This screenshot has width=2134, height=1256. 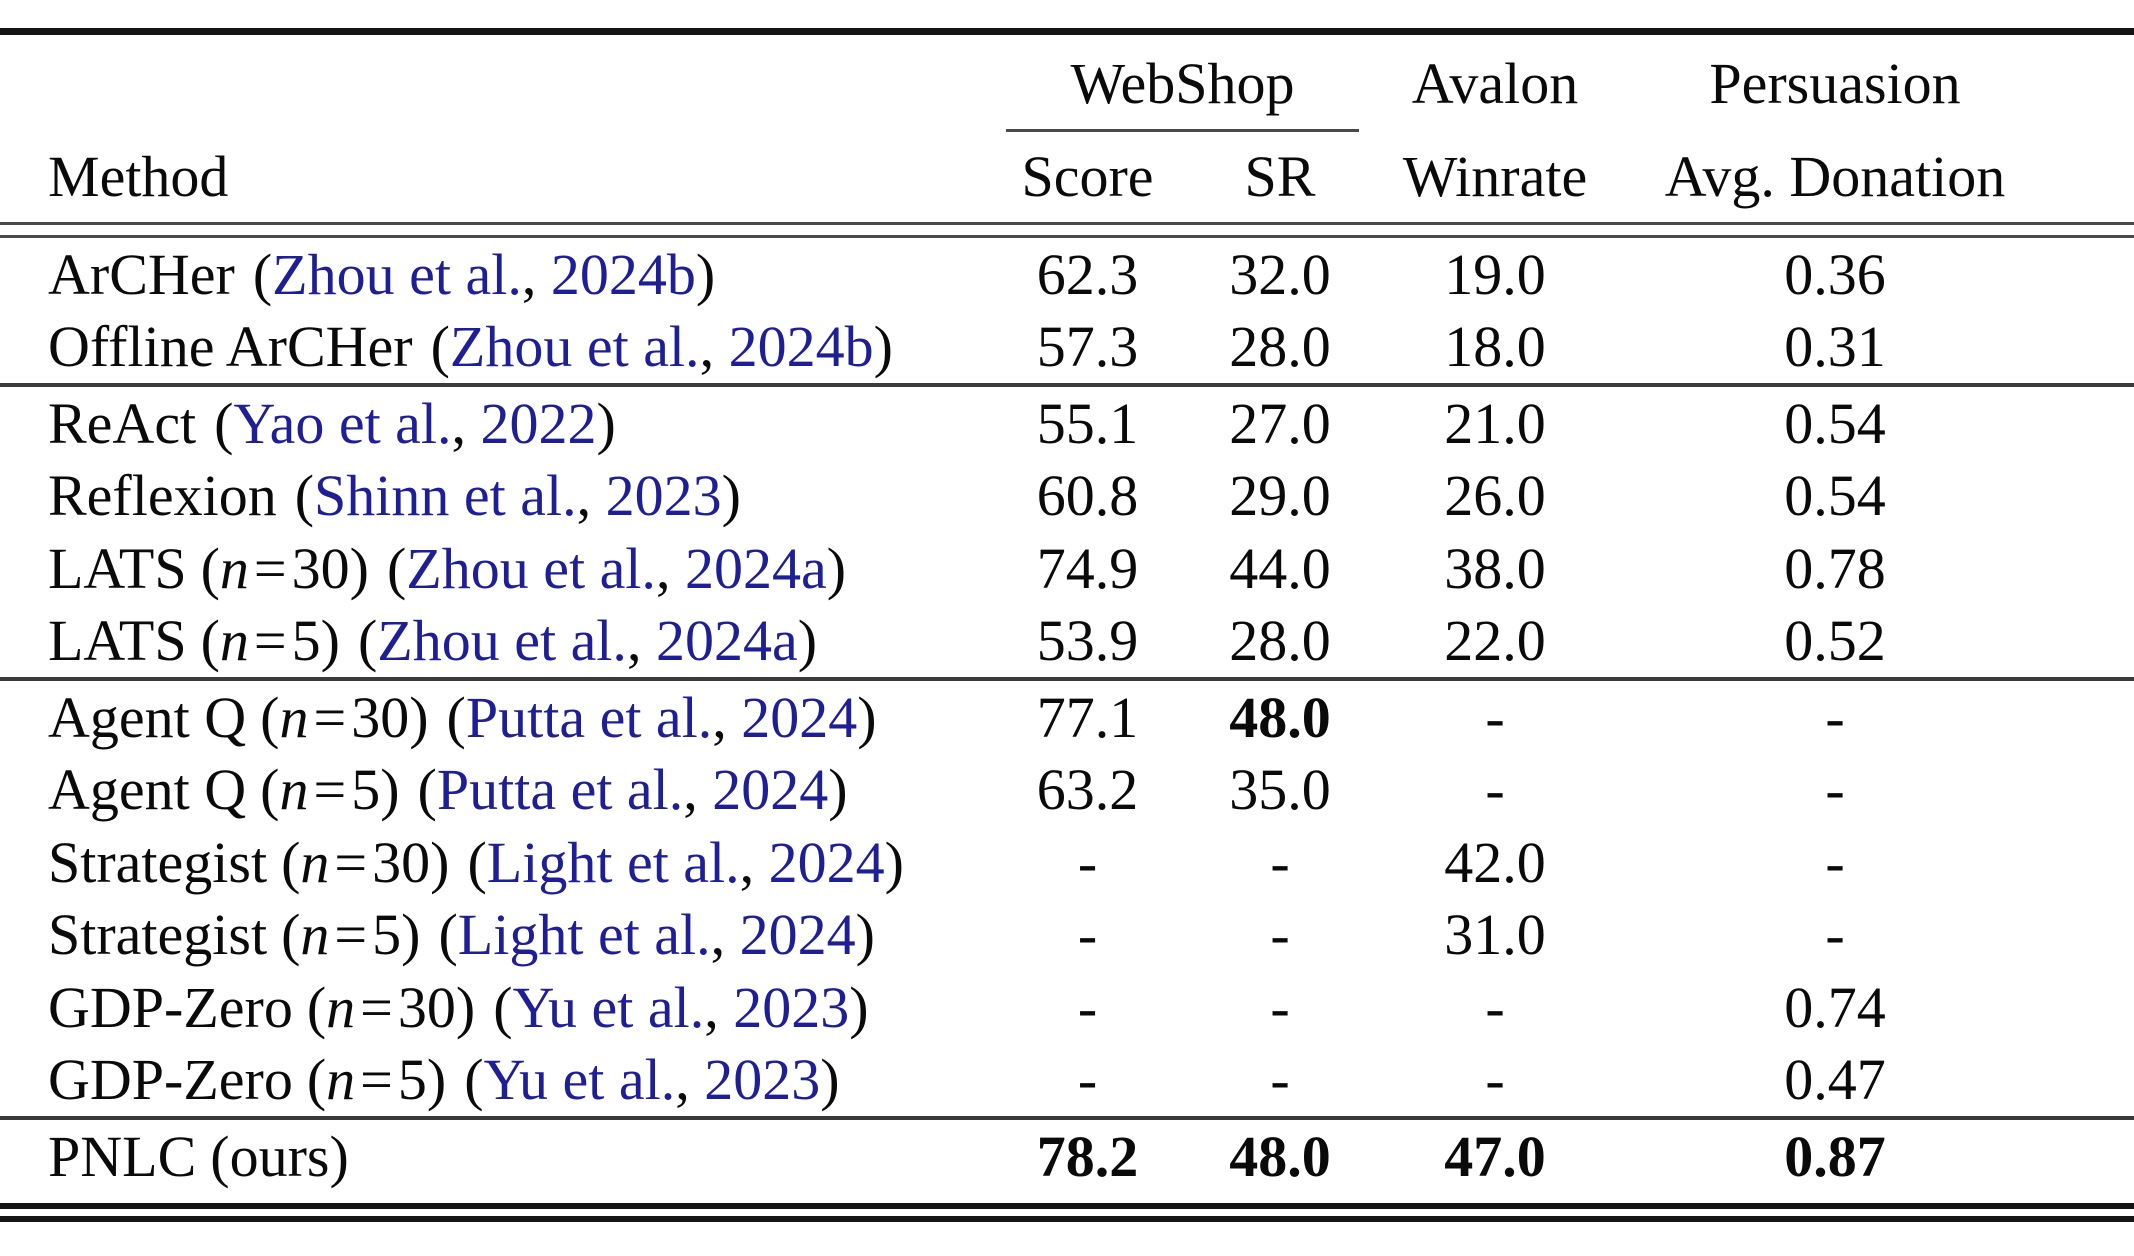 I want to click on citation-year: 2022, so click(x=538, y=423).